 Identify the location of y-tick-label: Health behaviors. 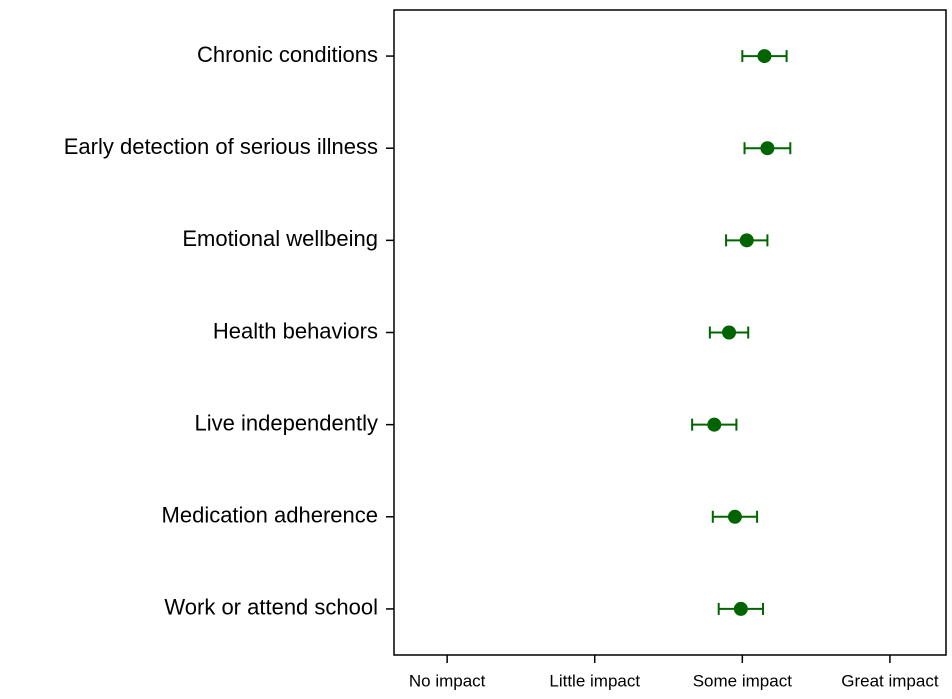
(295, 330).